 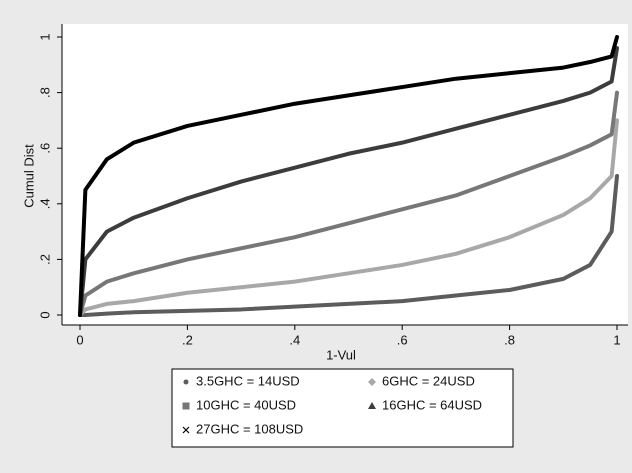 I want to click on legend-label: 10GHC = 40USD, so click(x=246, y=404).